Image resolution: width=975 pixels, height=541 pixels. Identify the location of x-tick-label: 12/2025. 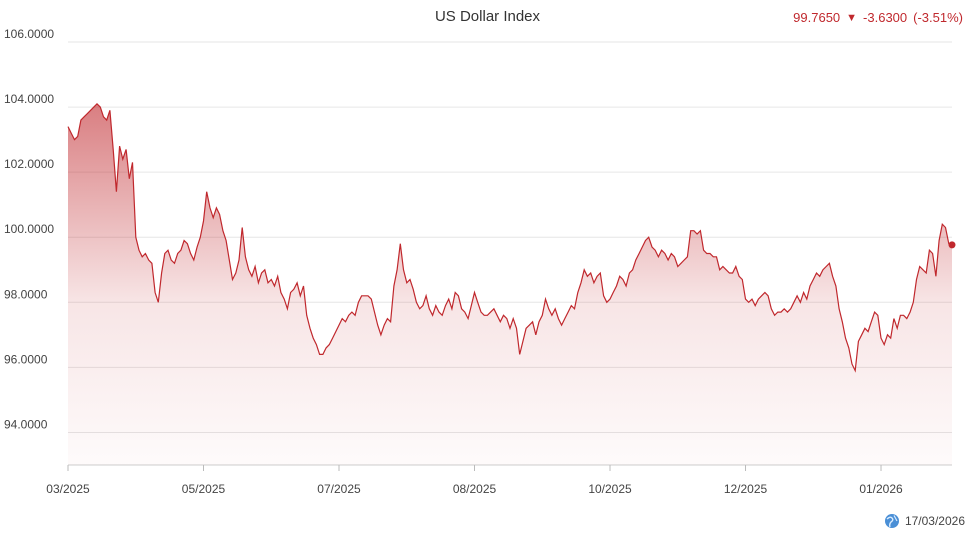
(746, 489).